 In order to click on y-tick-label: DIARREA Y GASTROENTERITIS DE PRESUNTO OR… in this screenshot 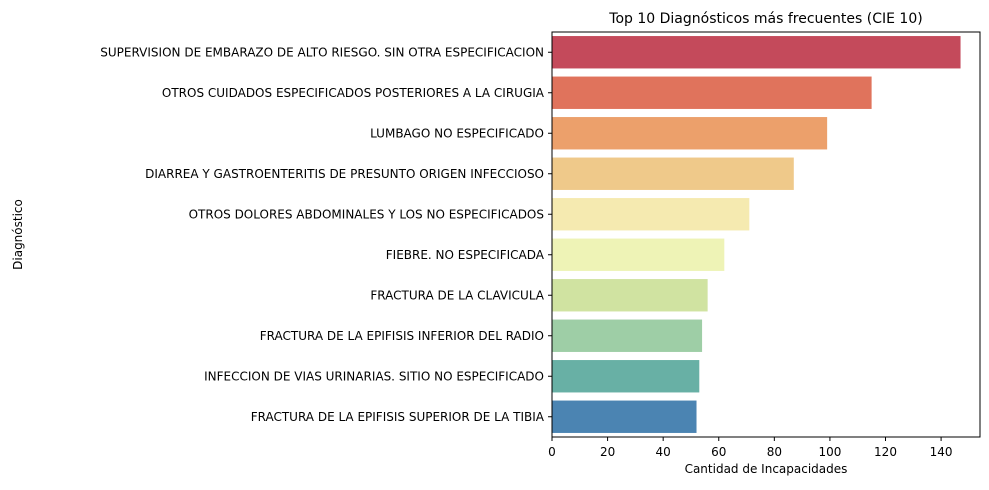, I will do `click(344, 174)`.